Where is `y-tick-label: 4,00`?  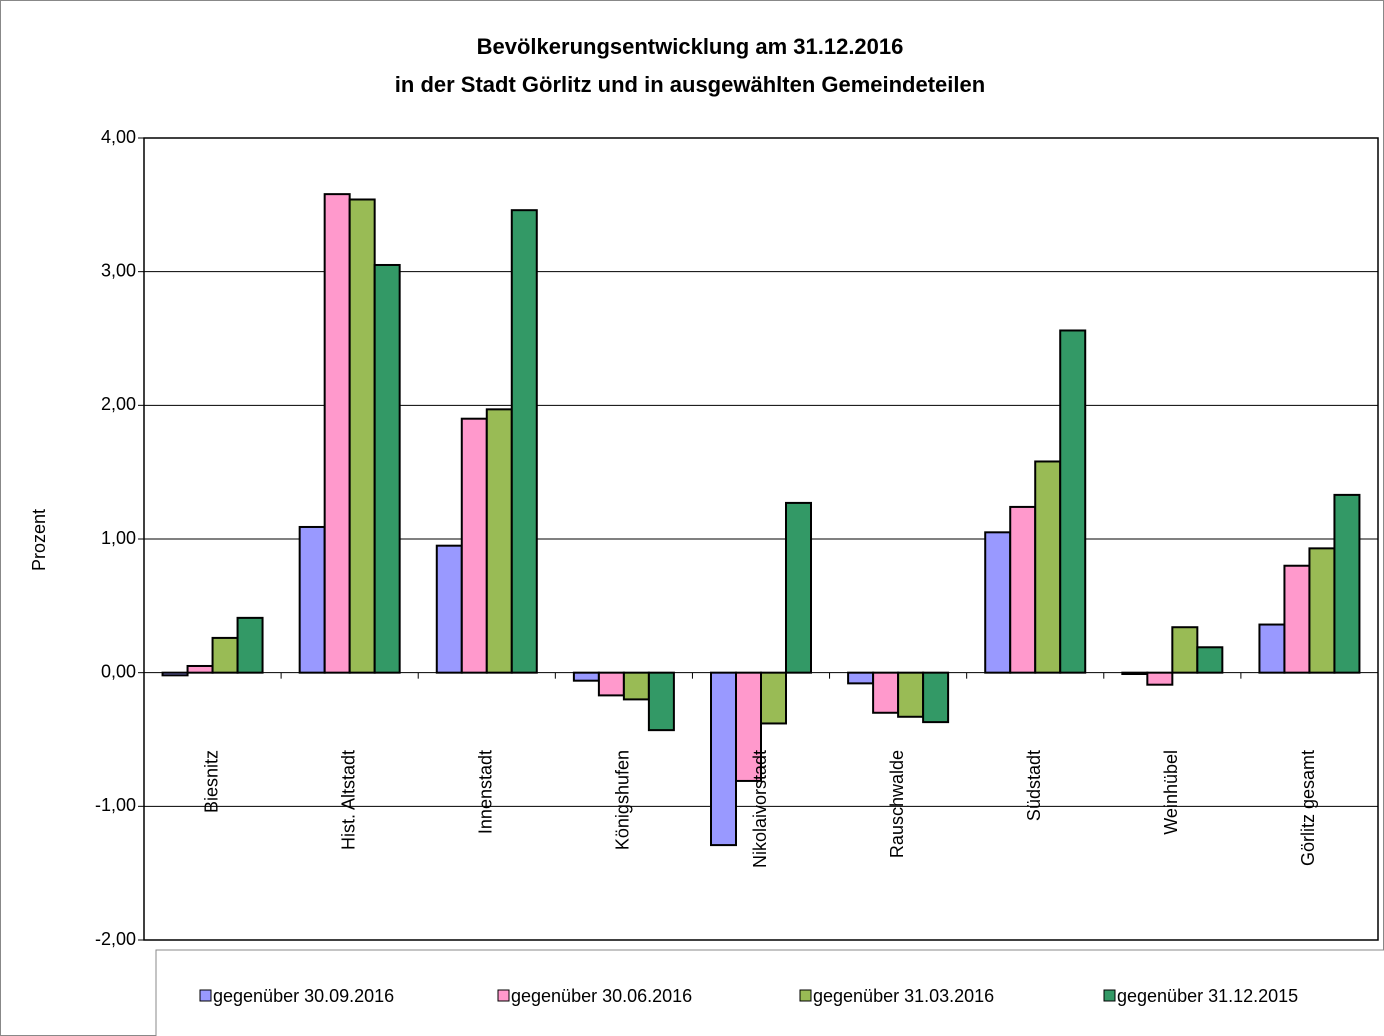 y-tick-label: 4,00 is located at coordinates (118, 137).